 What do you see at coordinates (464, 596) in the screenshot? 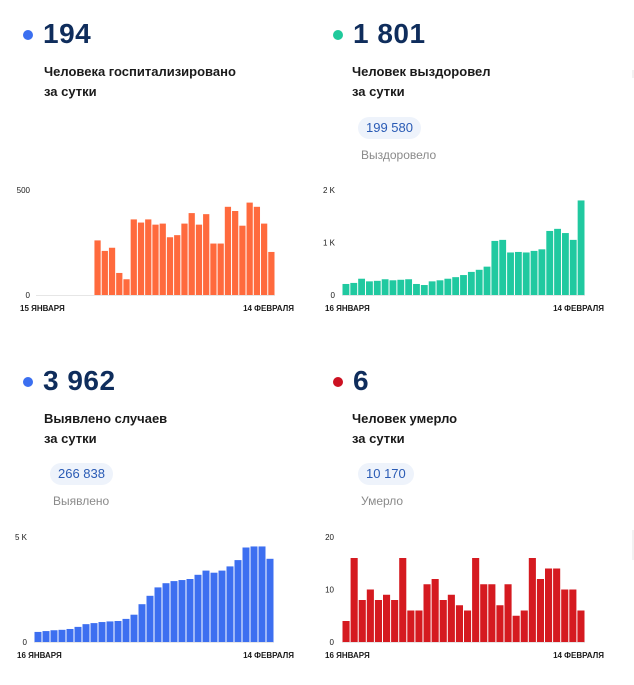
I see `died-chart: 0 10 20 16 ЯНВАРЯ 14 ФЕВРАЛЯ` at bounding box center [464, 596].